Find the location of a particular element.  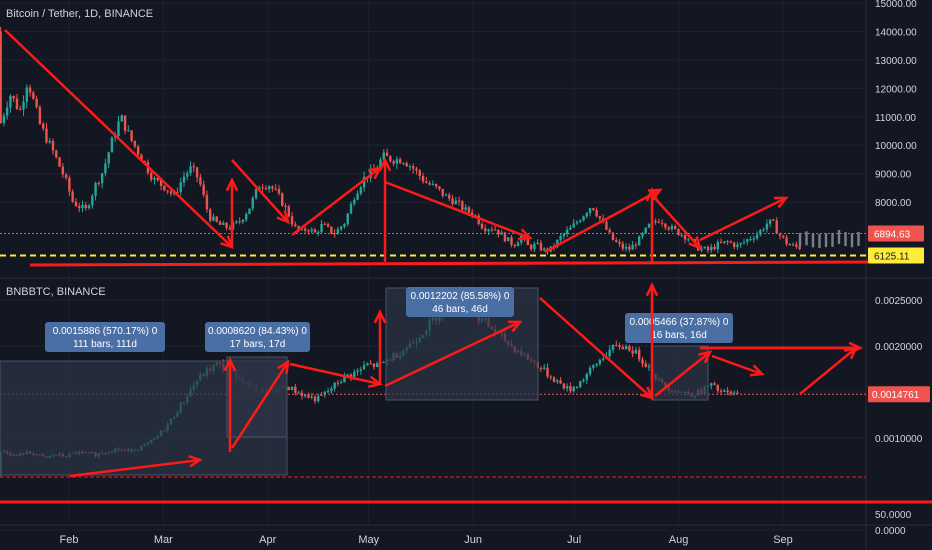

price-tick-label: 0.0020000 is located at coordinates (899, 347).